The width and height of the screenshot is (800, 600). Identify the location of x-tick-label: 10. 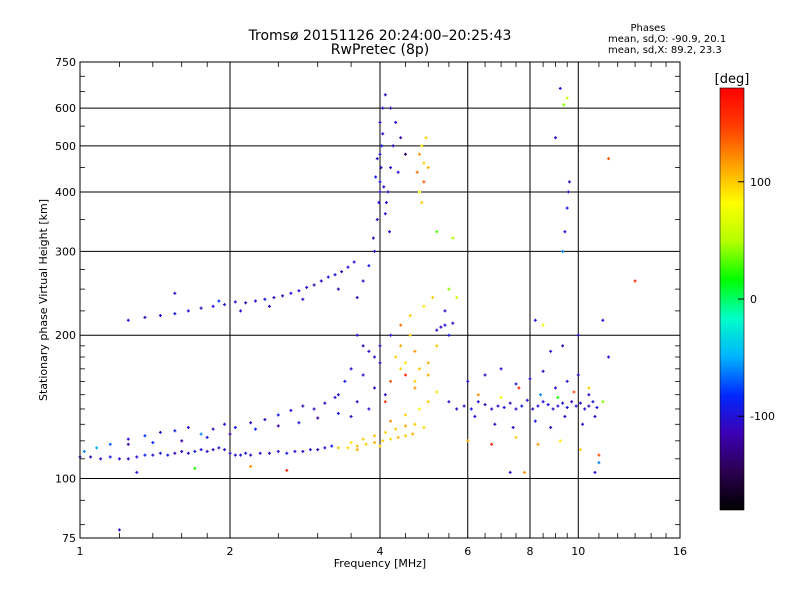
(578, 551).